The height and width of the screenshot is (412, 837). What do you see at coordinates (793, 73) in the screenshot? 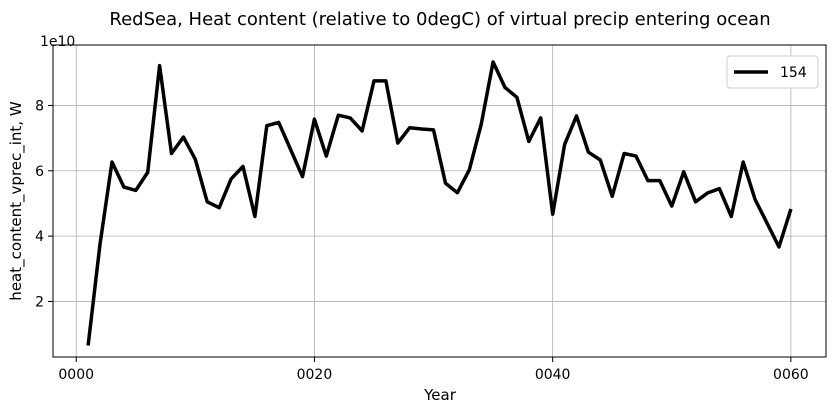
I see `legend-label: 154` at bounding box center [793, 73].